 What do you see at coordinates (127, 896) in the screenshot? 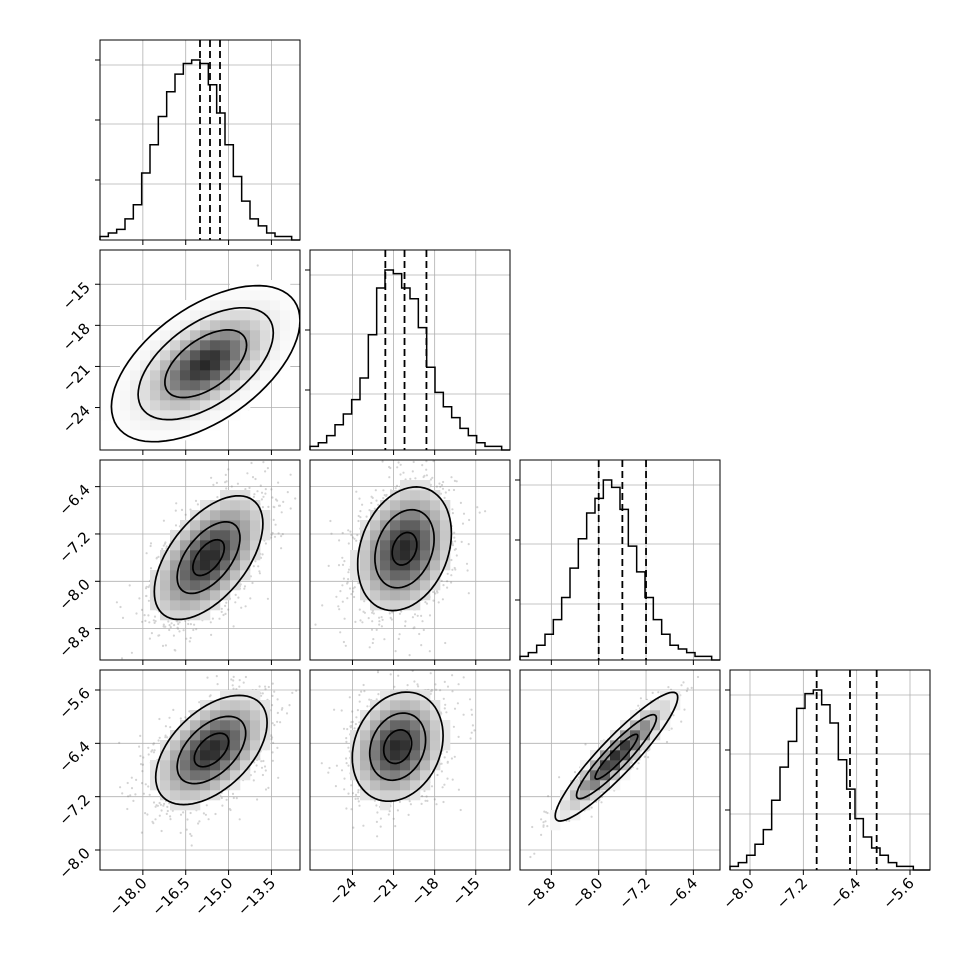
I see `x-tick-label: −18.0` at bounding box center [127, 896].